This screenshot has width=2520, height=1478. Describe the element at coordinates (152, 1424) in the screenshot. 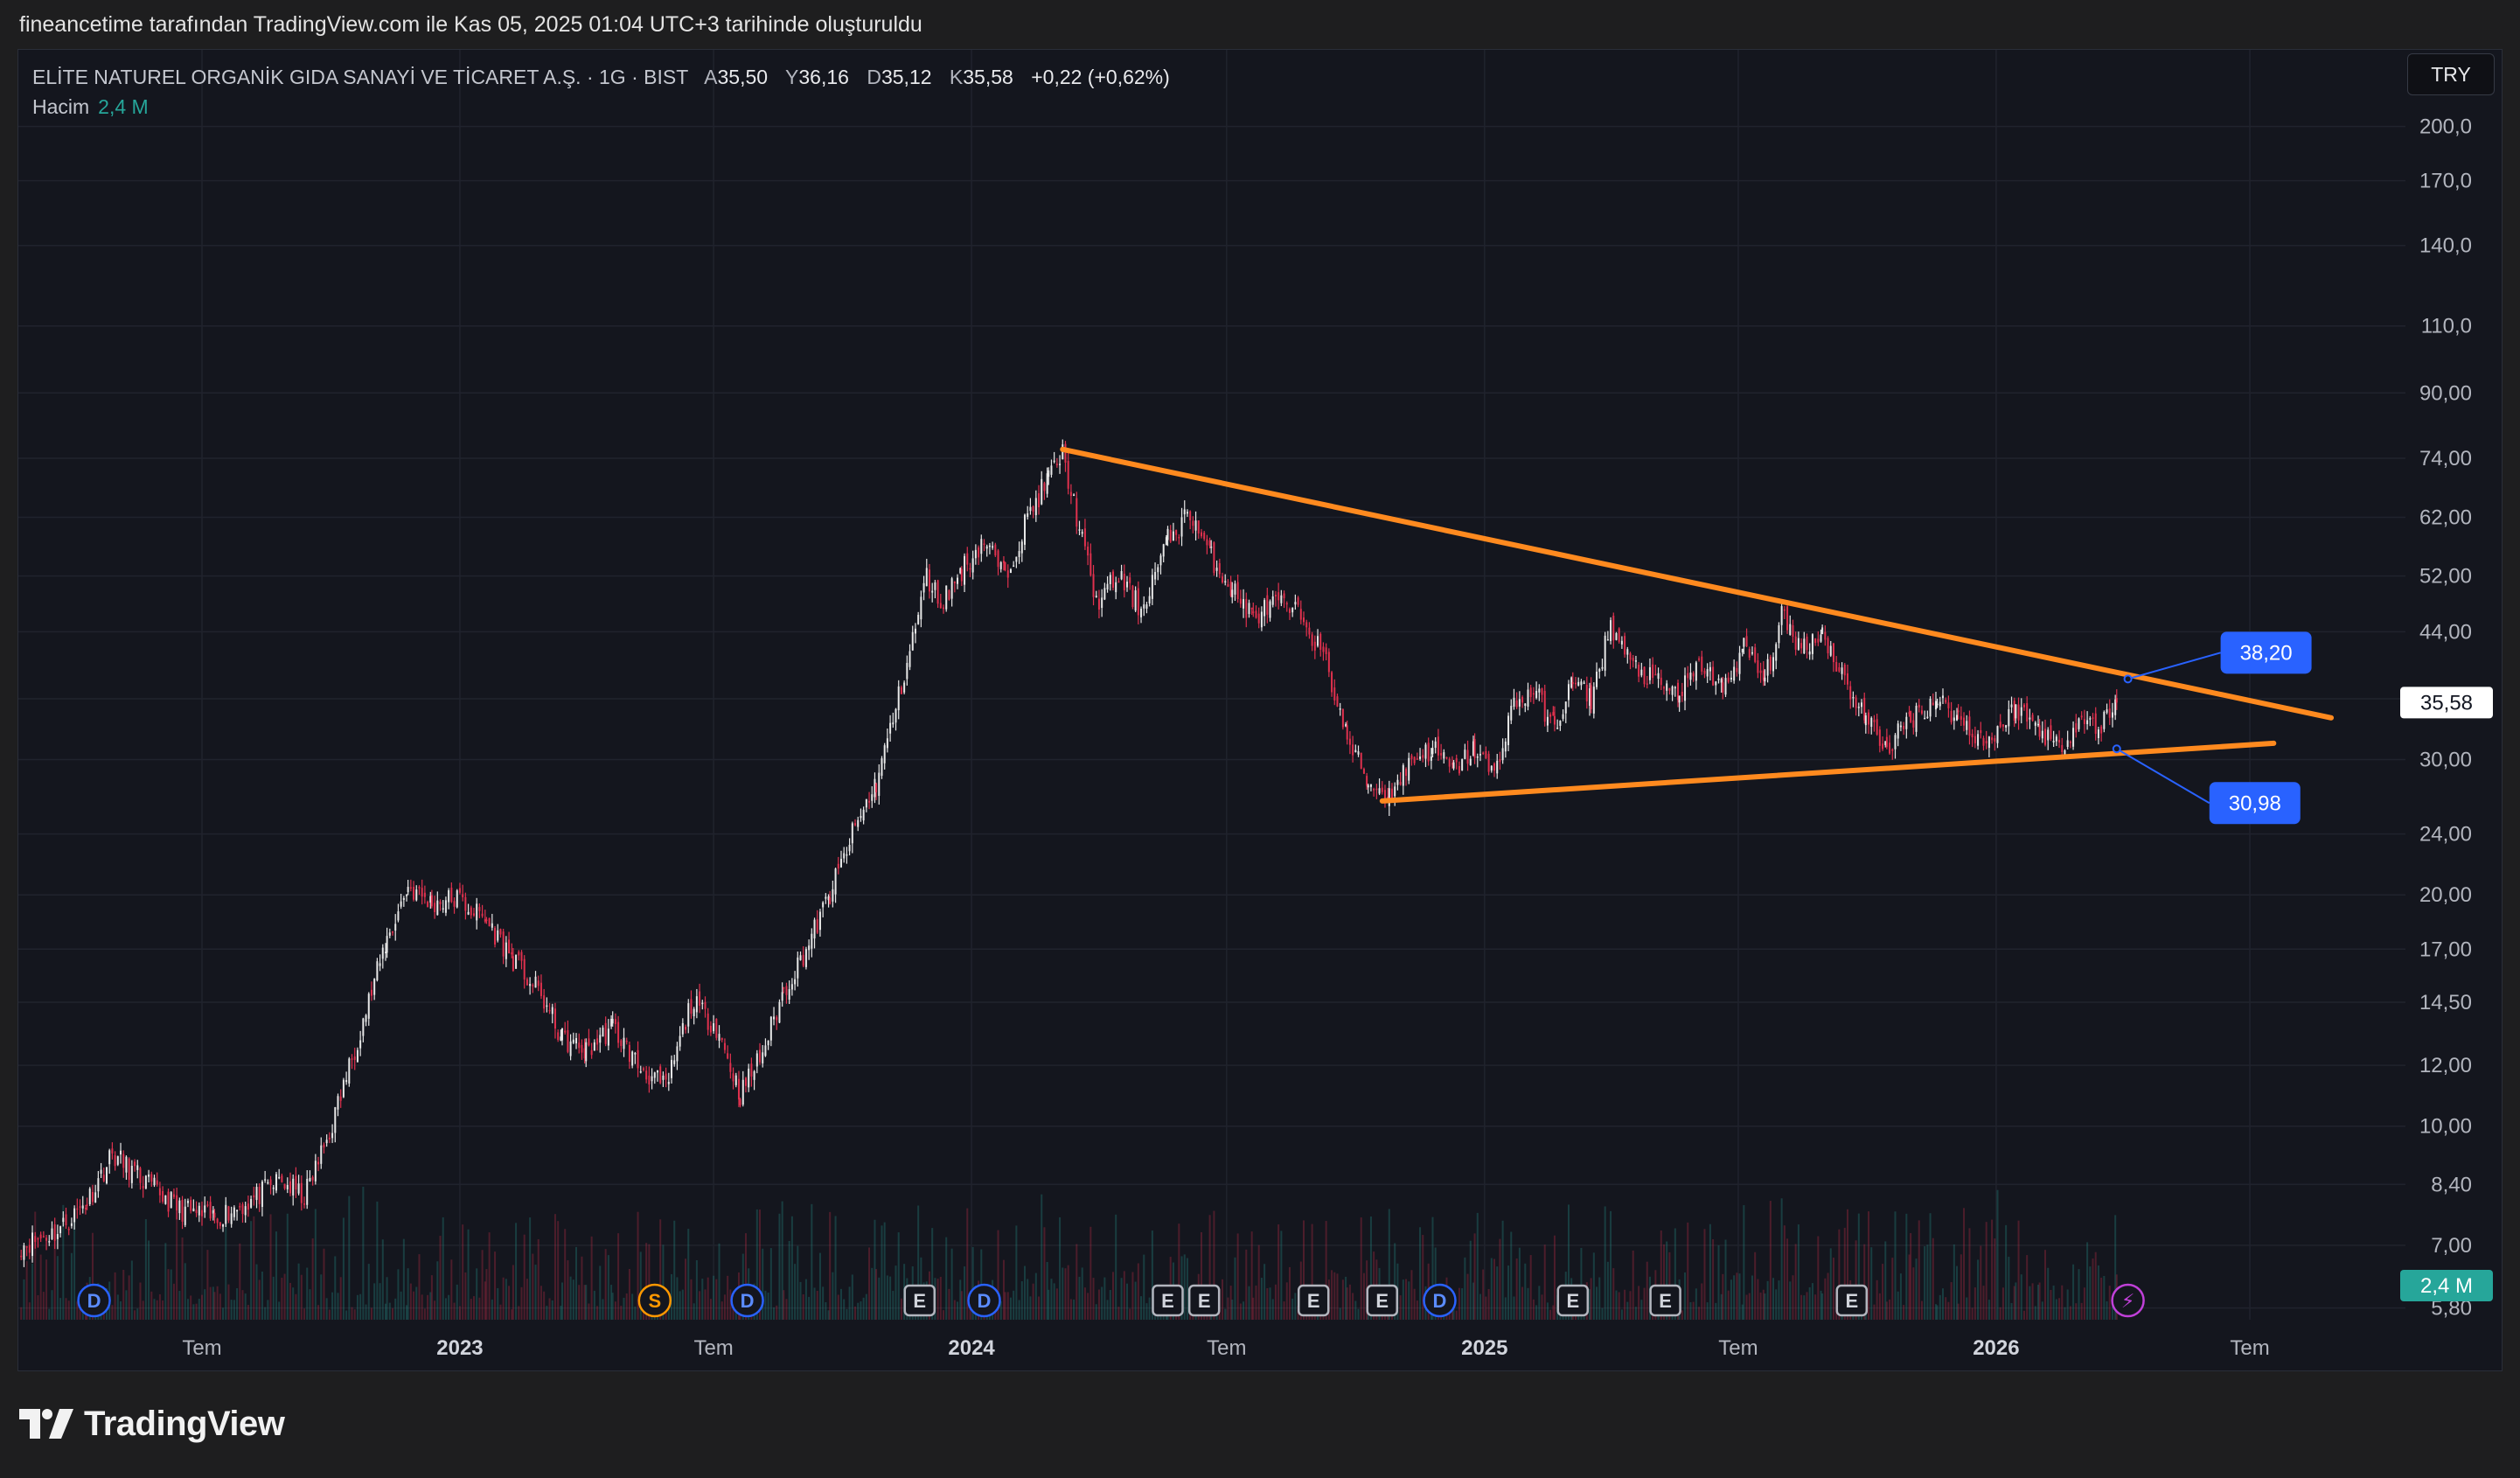

I see `tradingview-logo: TradingView` at that location.